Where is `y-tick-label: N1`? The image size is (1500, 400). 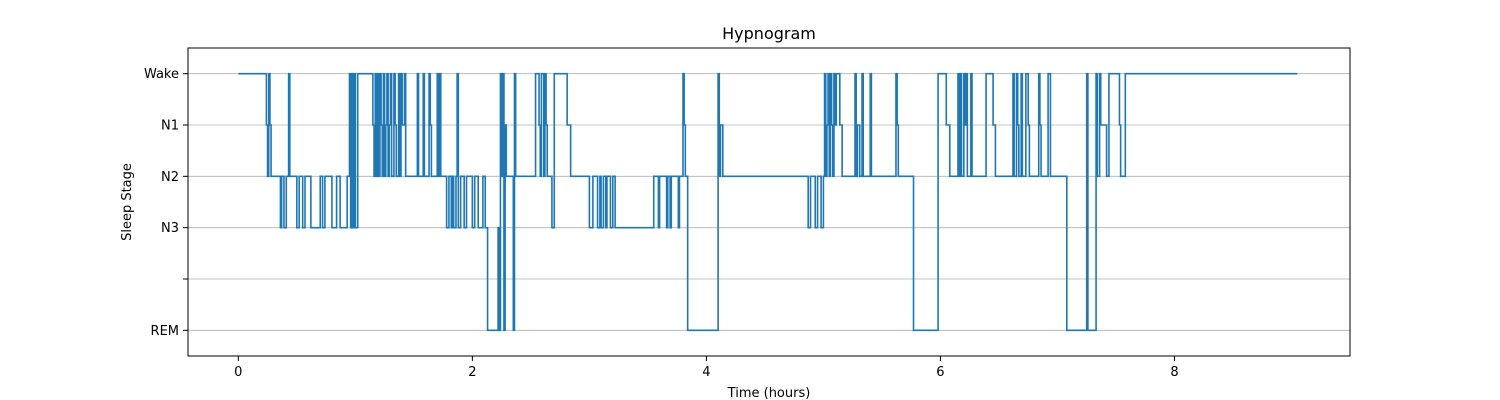 y-tick-label: N1 is located at coordinates (170, 126).